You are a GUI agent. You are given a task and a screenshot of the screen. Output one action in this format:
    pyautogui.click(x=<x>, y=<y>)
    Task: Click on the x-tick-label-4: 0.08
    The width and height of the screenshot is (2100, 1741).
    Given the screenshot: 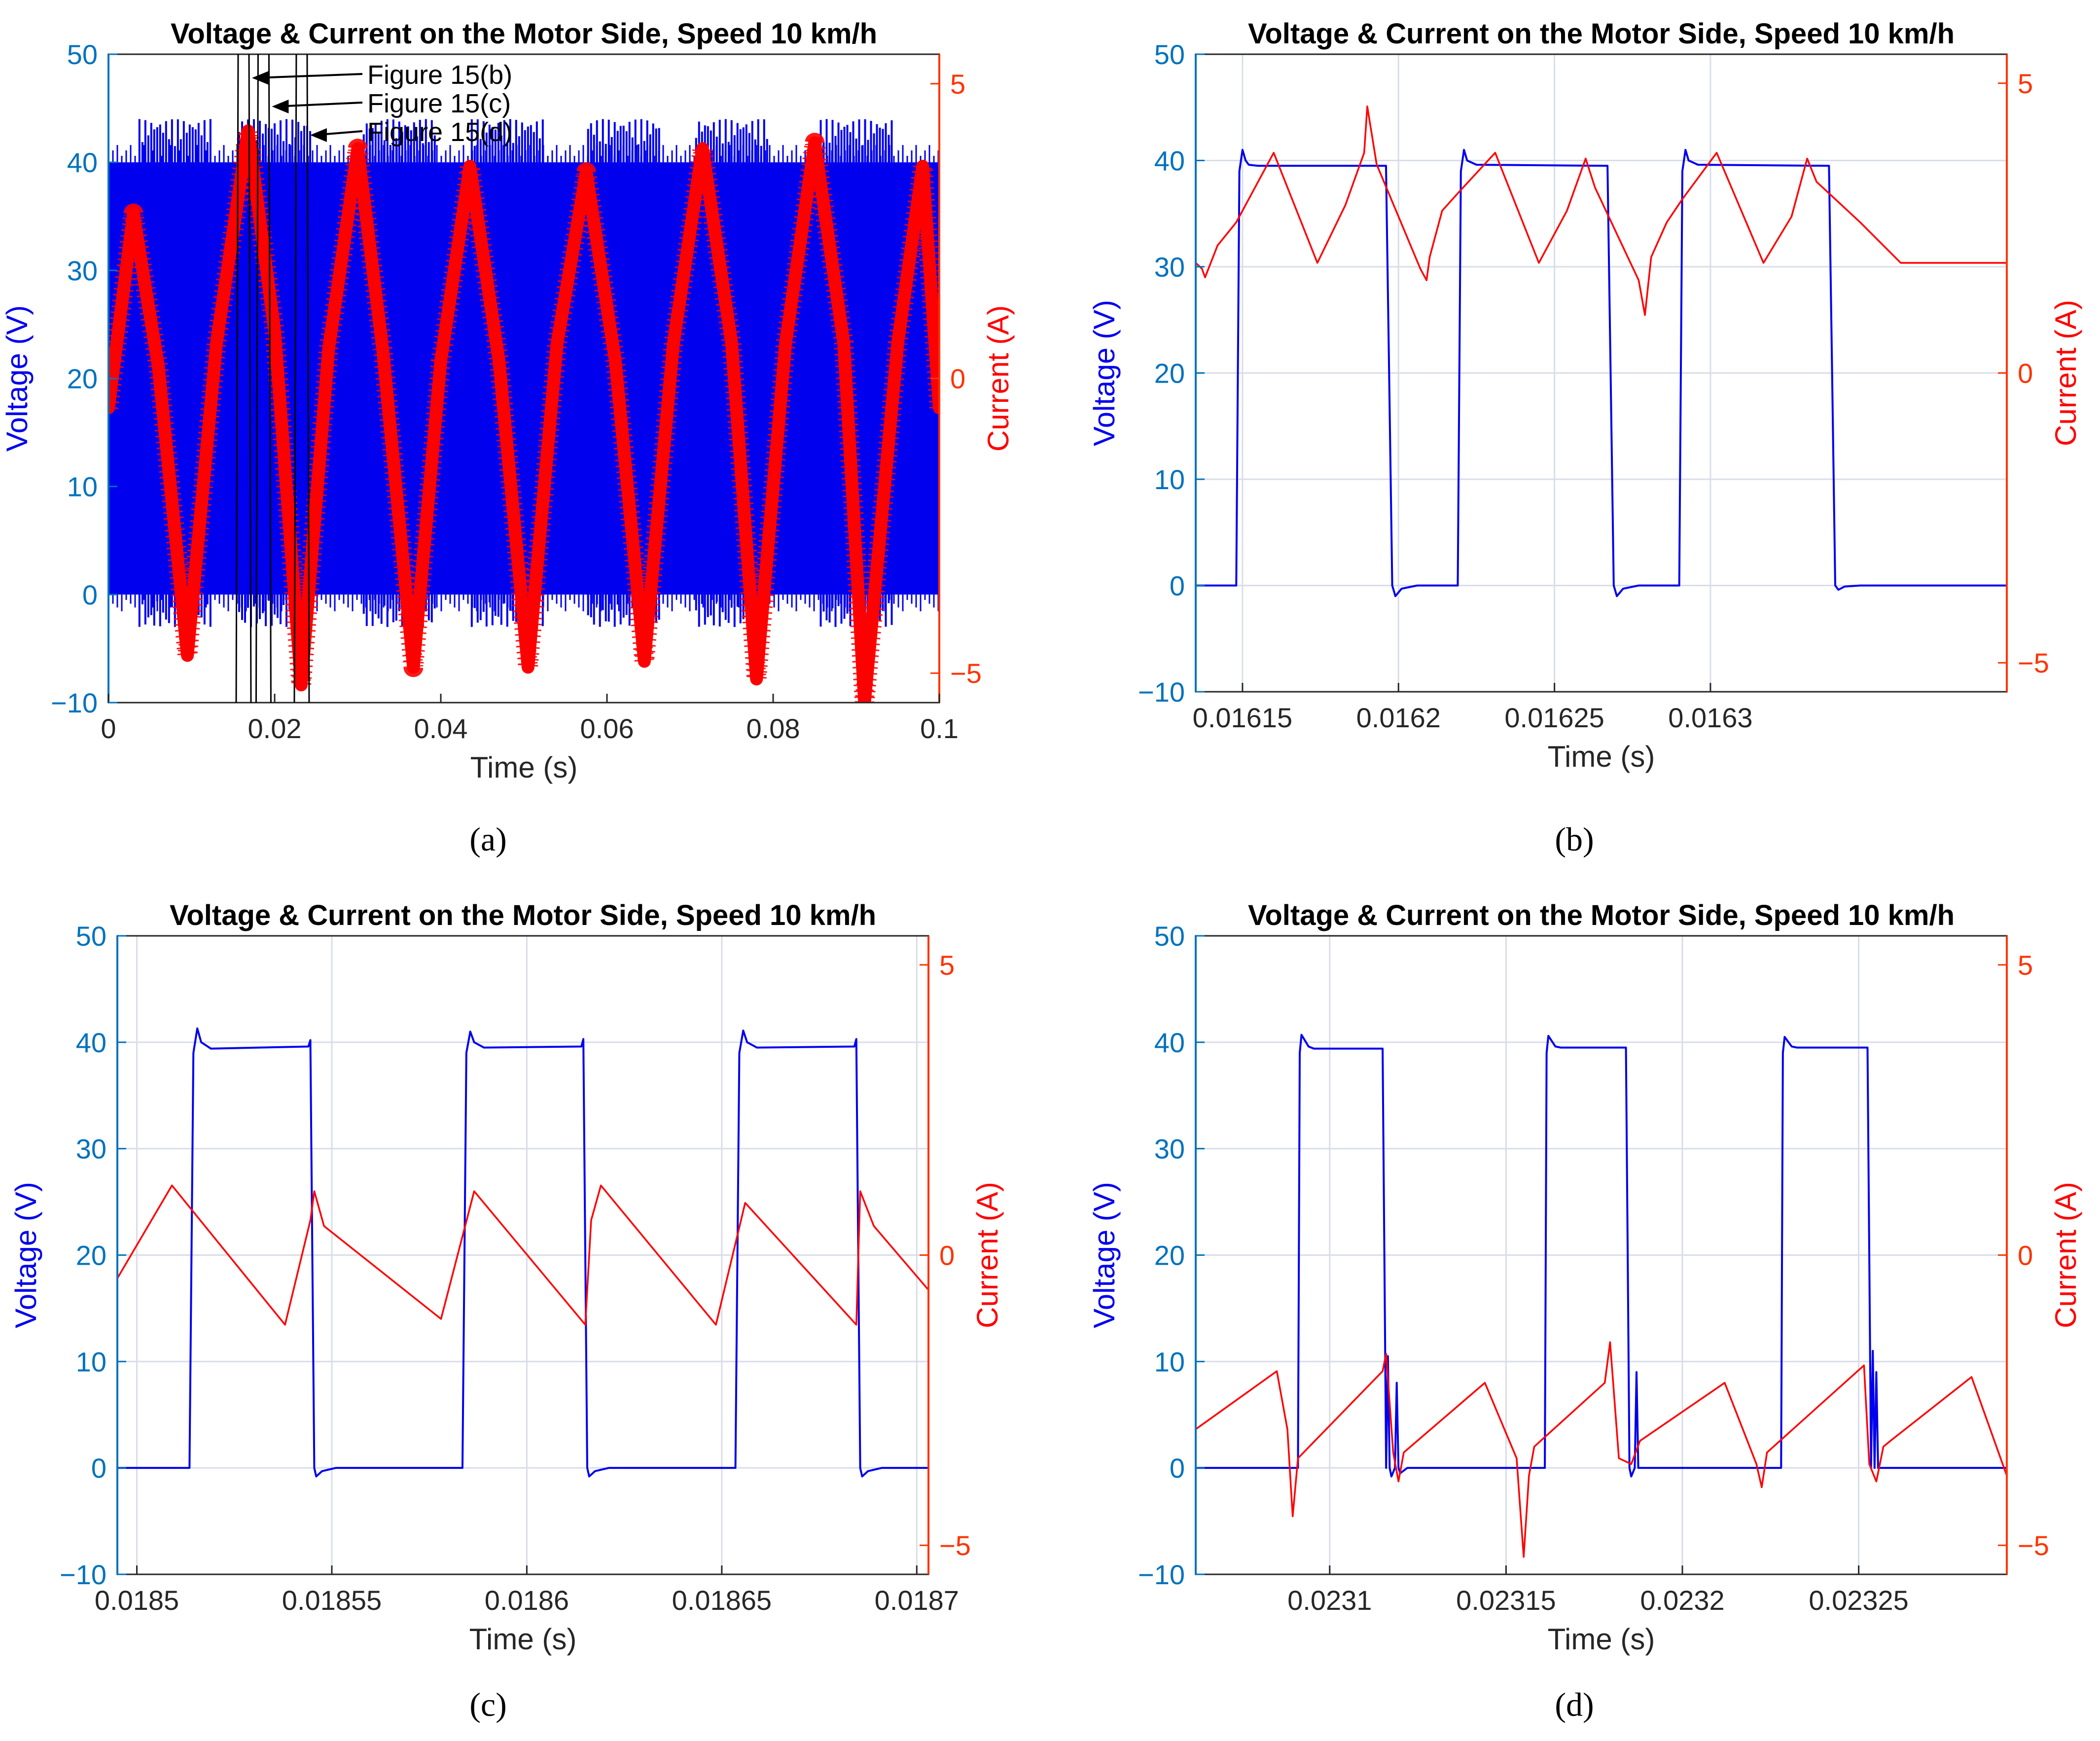 What is the action you would take?
    pyautogui.click(x=774, y=729)
    